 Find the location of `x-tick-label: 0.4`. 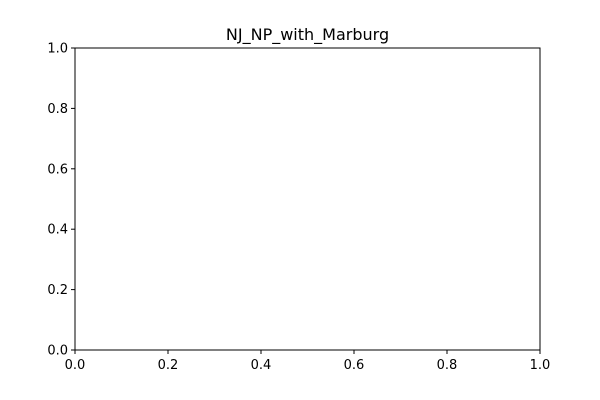

x-tick-label: 0.4 is located at coordinates (261, 365).